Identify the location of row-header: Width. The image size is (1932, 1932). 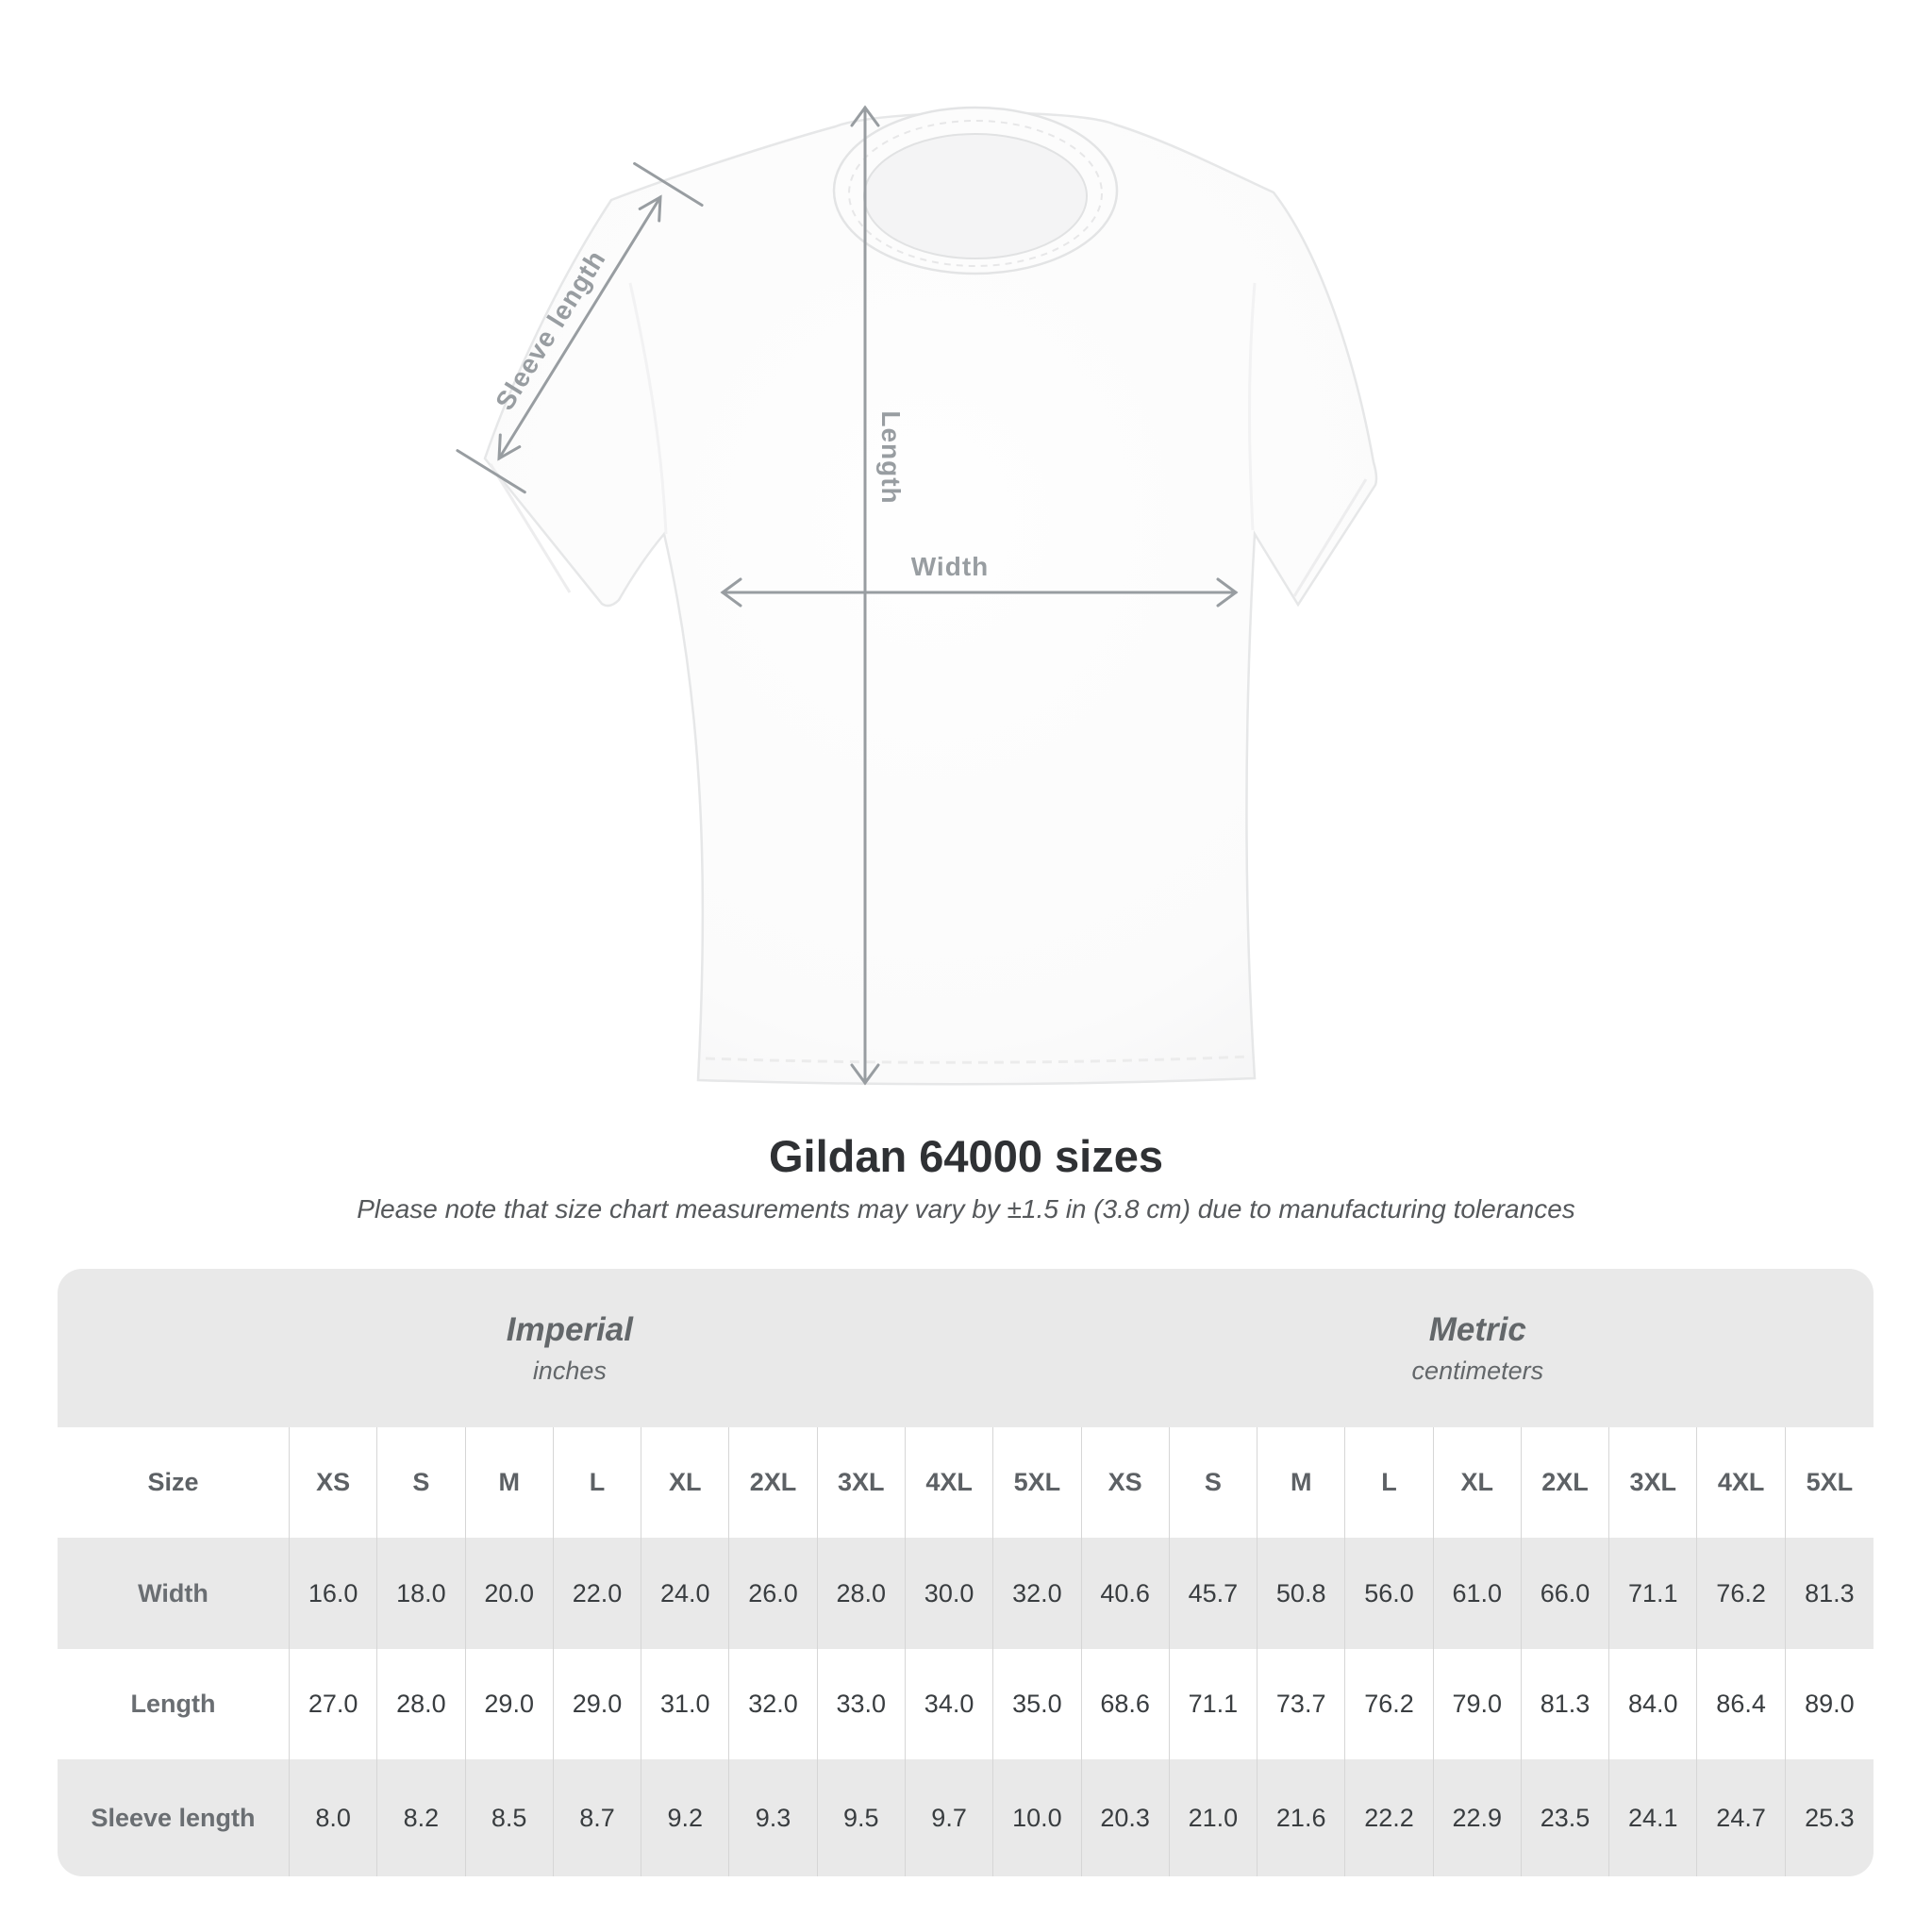
(174, 1594).